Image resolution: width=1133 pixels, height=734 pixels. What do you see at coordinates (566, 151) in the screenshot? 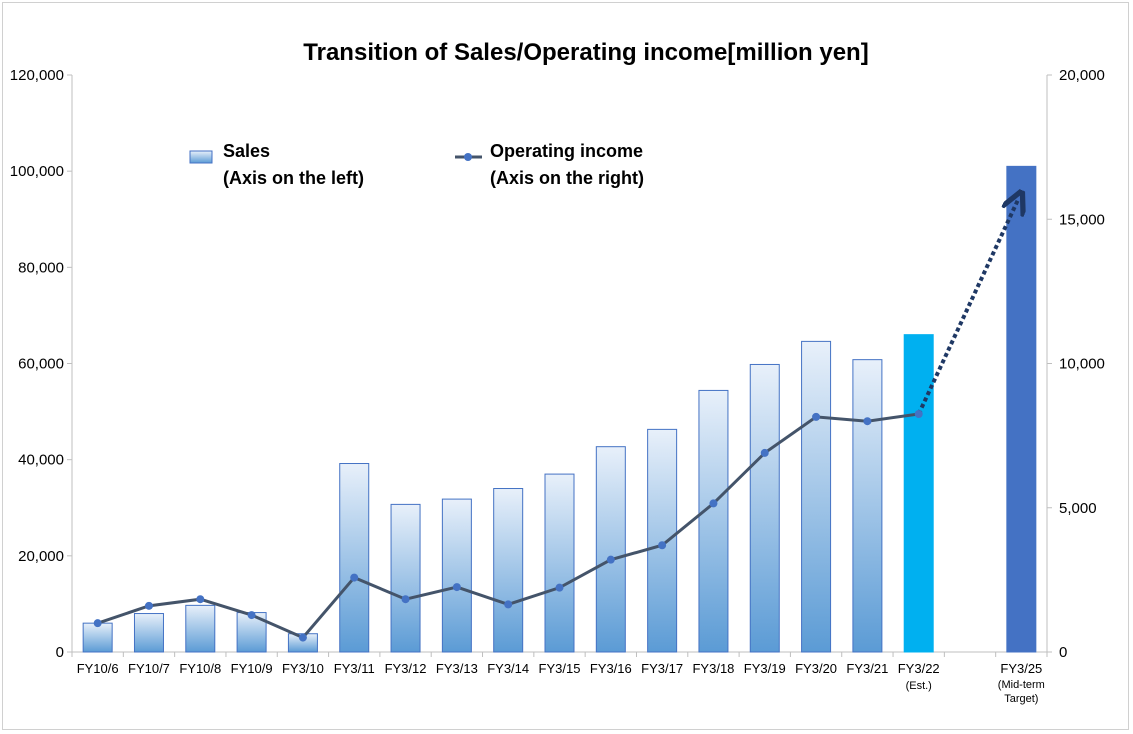
I see `legend-income-label: Operating income` at bounding box center [566, 151].